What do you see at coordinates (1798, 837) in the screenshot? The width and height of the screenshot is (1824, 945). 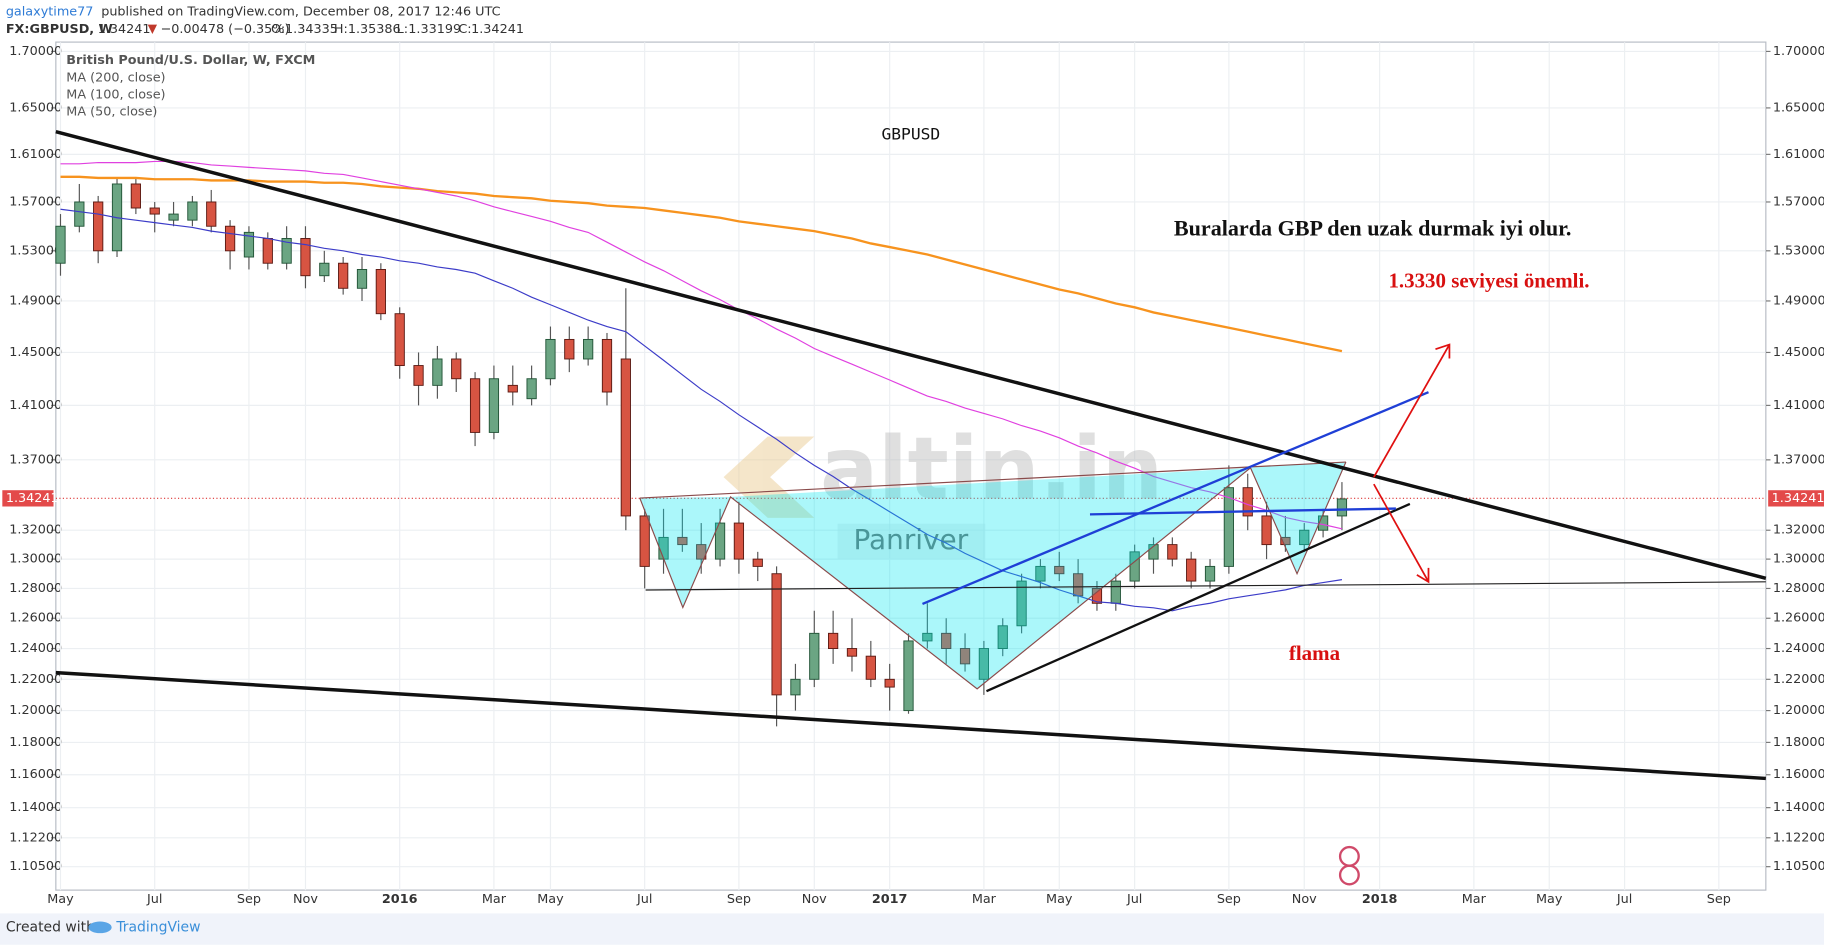 I see `y-tick-label: 1.12200` at bounding box center [1798, 837].